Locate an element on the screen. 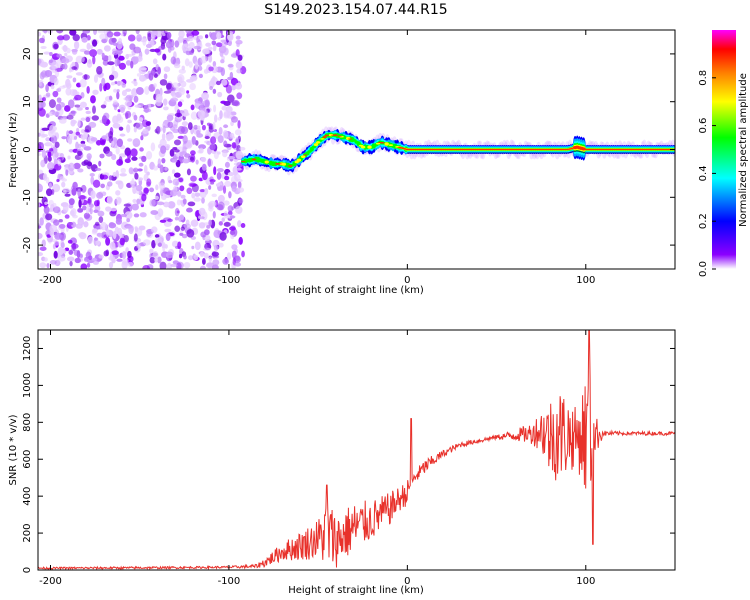  y-tick-label: 10 is located at coordinates (27, 101).